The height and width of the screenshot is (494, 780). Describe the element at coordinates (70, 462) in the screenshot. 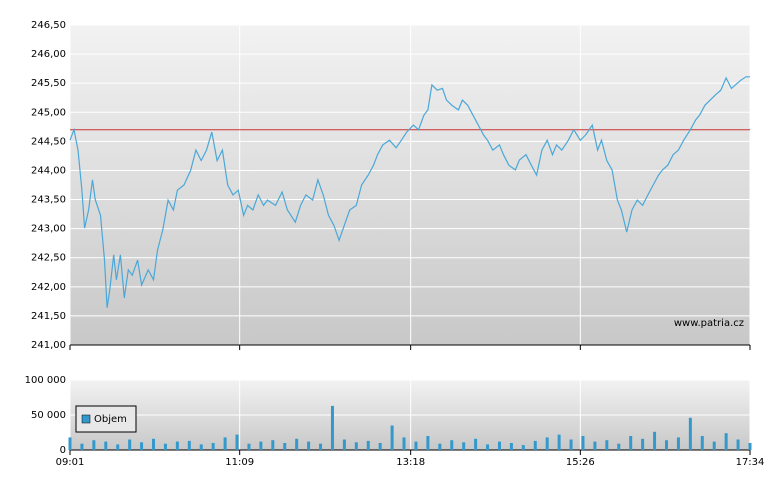

I see `x-tick-label: 09:01` at that location.